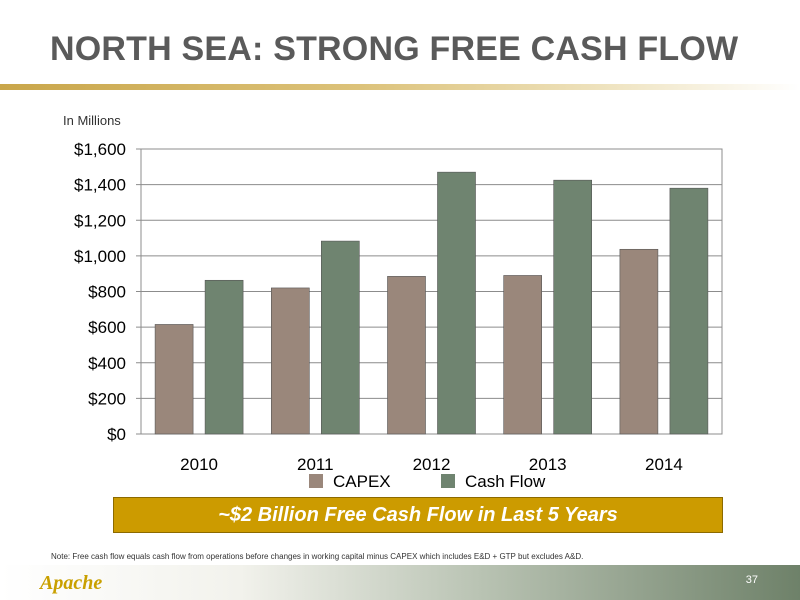 The image size is (800, 600). I want to click on y-tick-label: $1,000, so click(100, 256).